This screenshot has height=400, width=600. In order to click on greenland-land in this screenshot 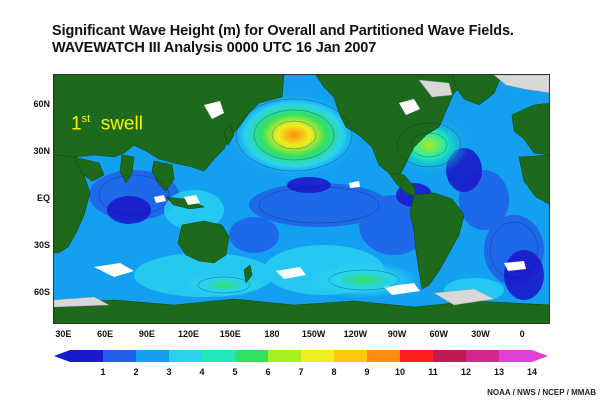, I will do `click(477, 90)`.